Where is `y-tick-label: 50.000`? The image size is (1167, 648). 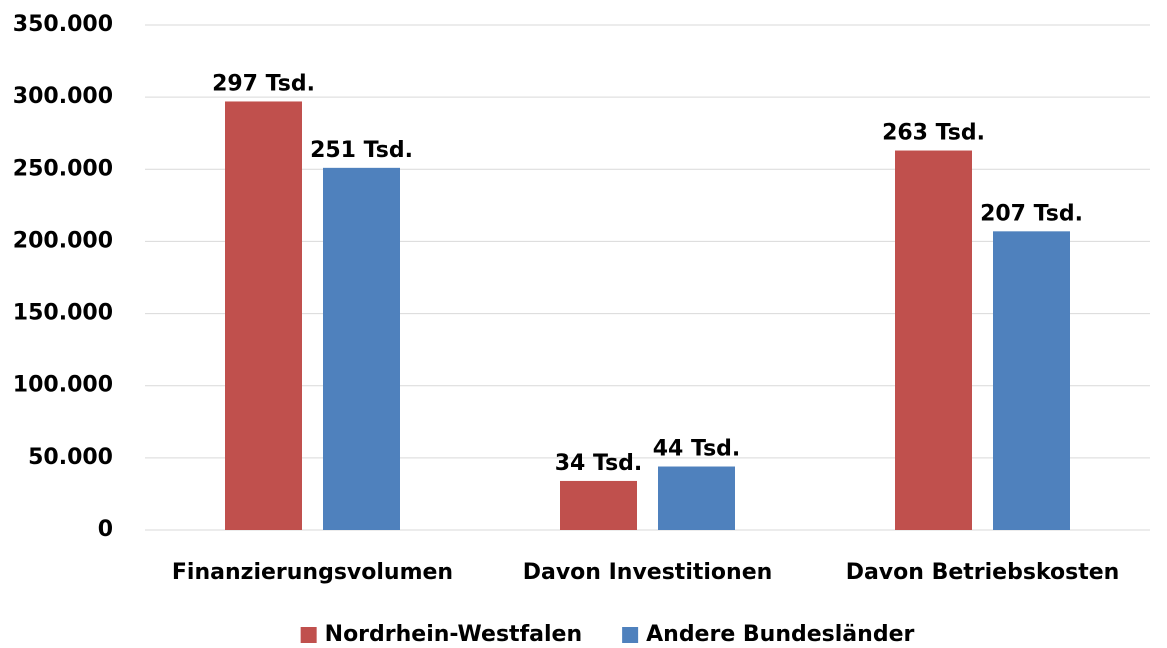 y-tick-label: 50.000 is located at coordinates (70, 457).